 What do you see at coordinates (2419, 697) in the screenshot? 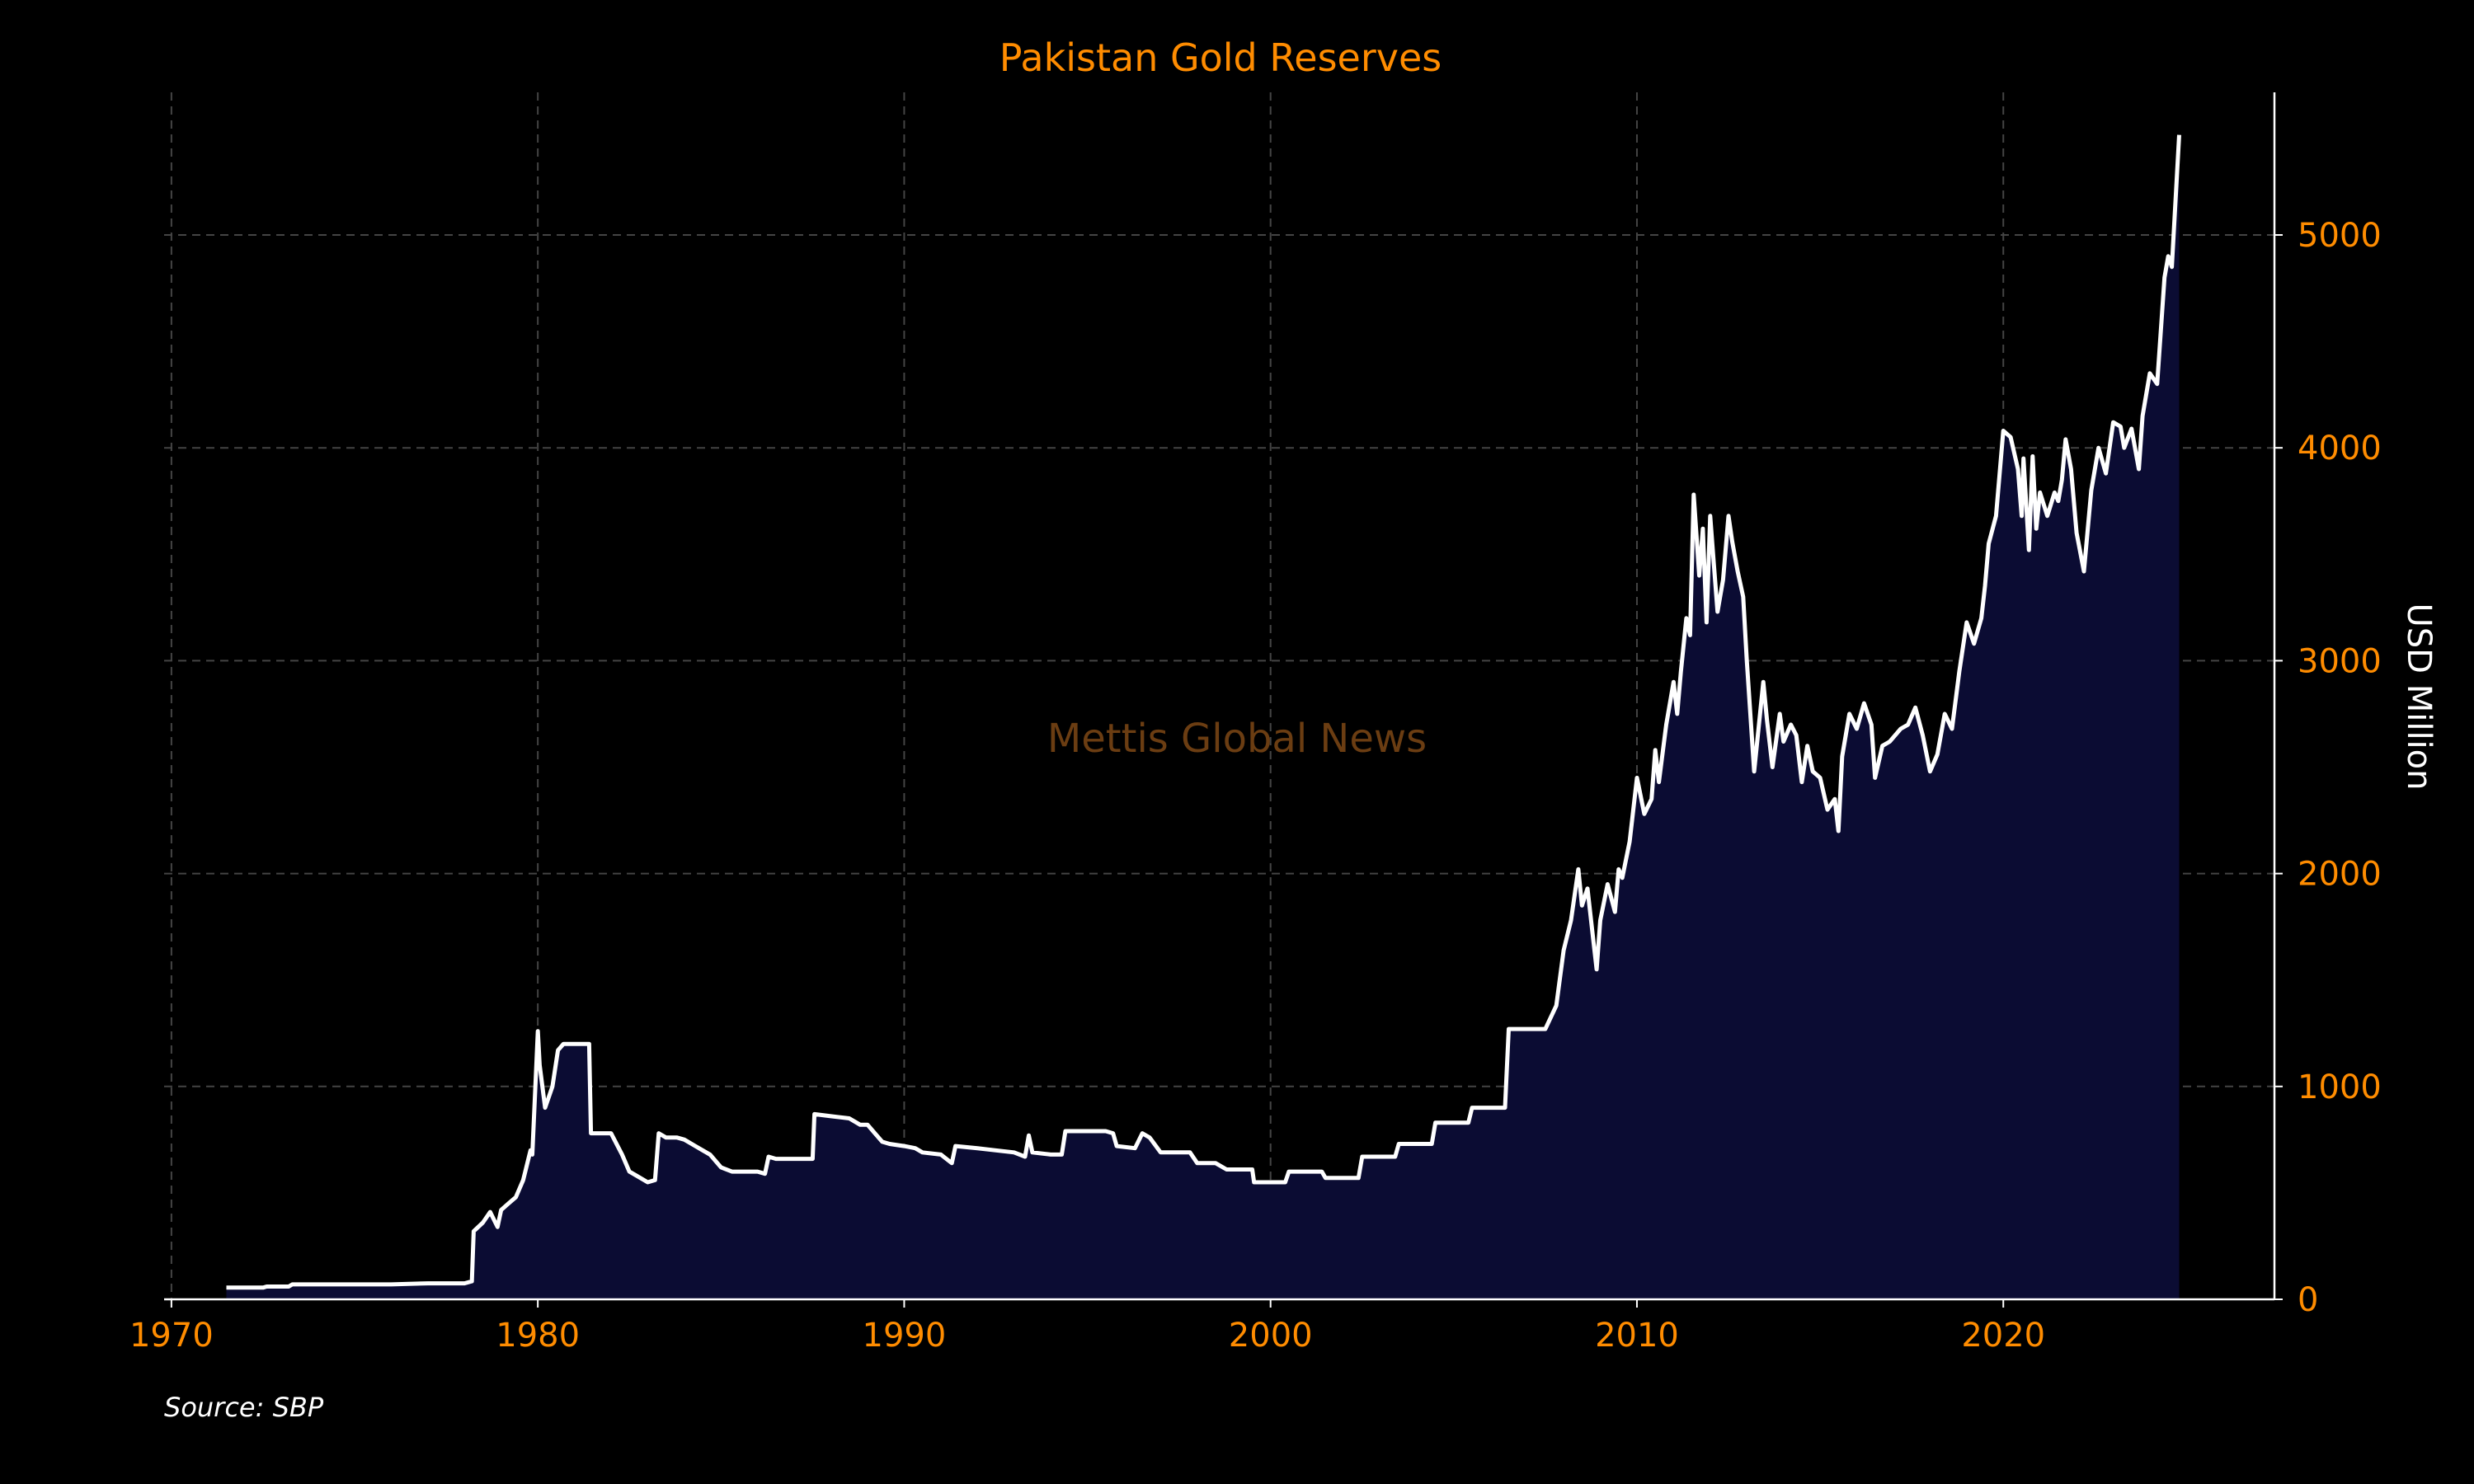
I see `y-axis-label: USD Million` at bounding box center [2419, 697].